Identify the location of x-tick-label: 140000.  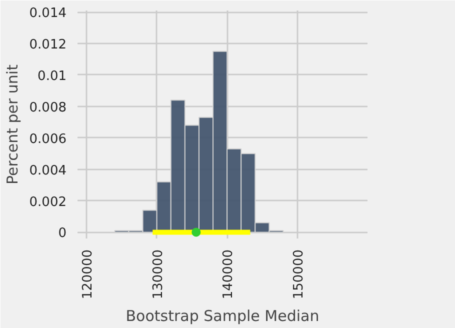
(228, 274).